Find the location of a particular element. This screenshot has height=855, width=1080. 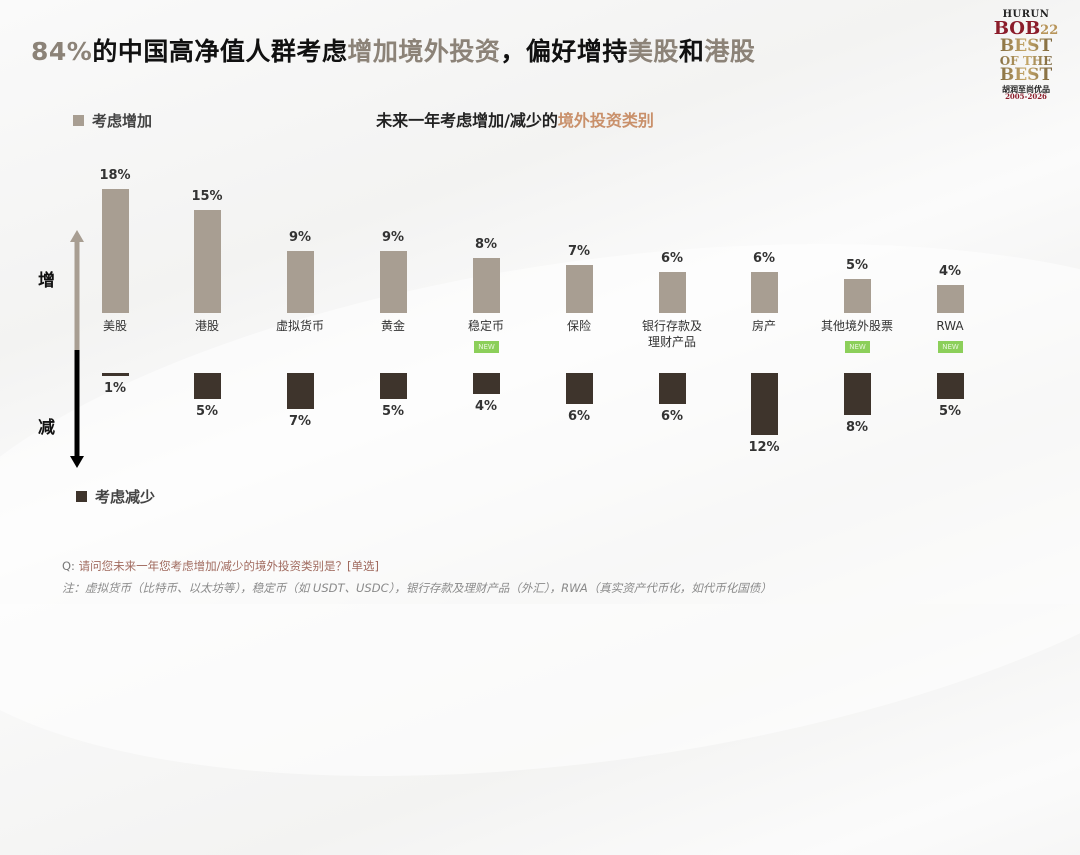

logo-hurun: HURUN is located at coordinates (1026, 14).